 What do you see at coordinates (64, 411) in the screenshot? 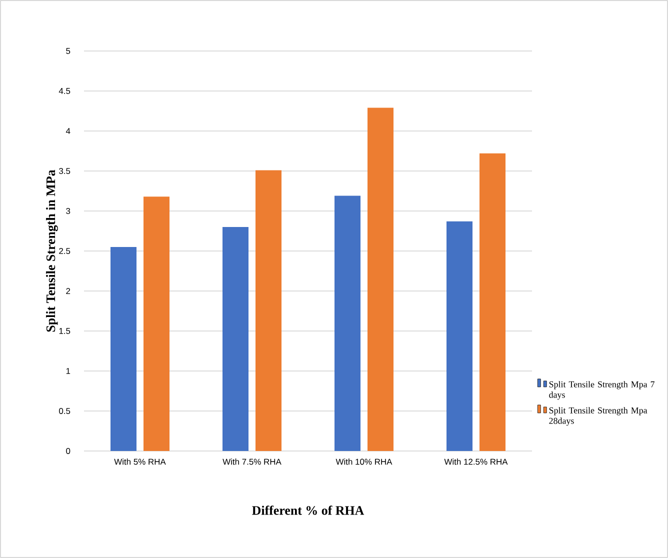
I see `y-tick-label: 0.5` at bounding box center [64, 411].